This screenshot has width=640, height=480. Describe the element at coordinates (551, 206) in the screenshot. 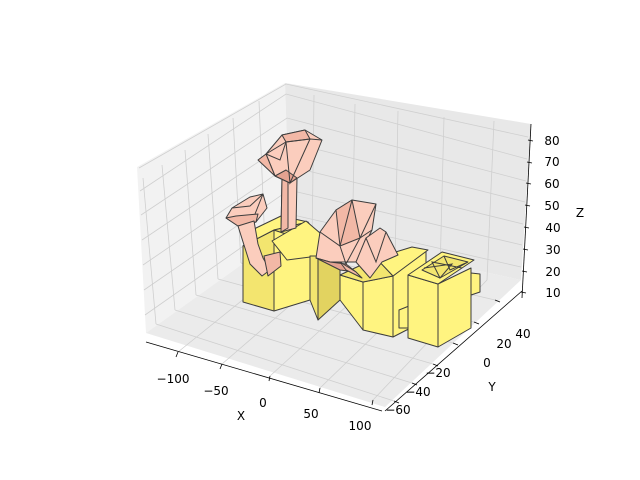

I see `z-tick-label: 50` at that location.